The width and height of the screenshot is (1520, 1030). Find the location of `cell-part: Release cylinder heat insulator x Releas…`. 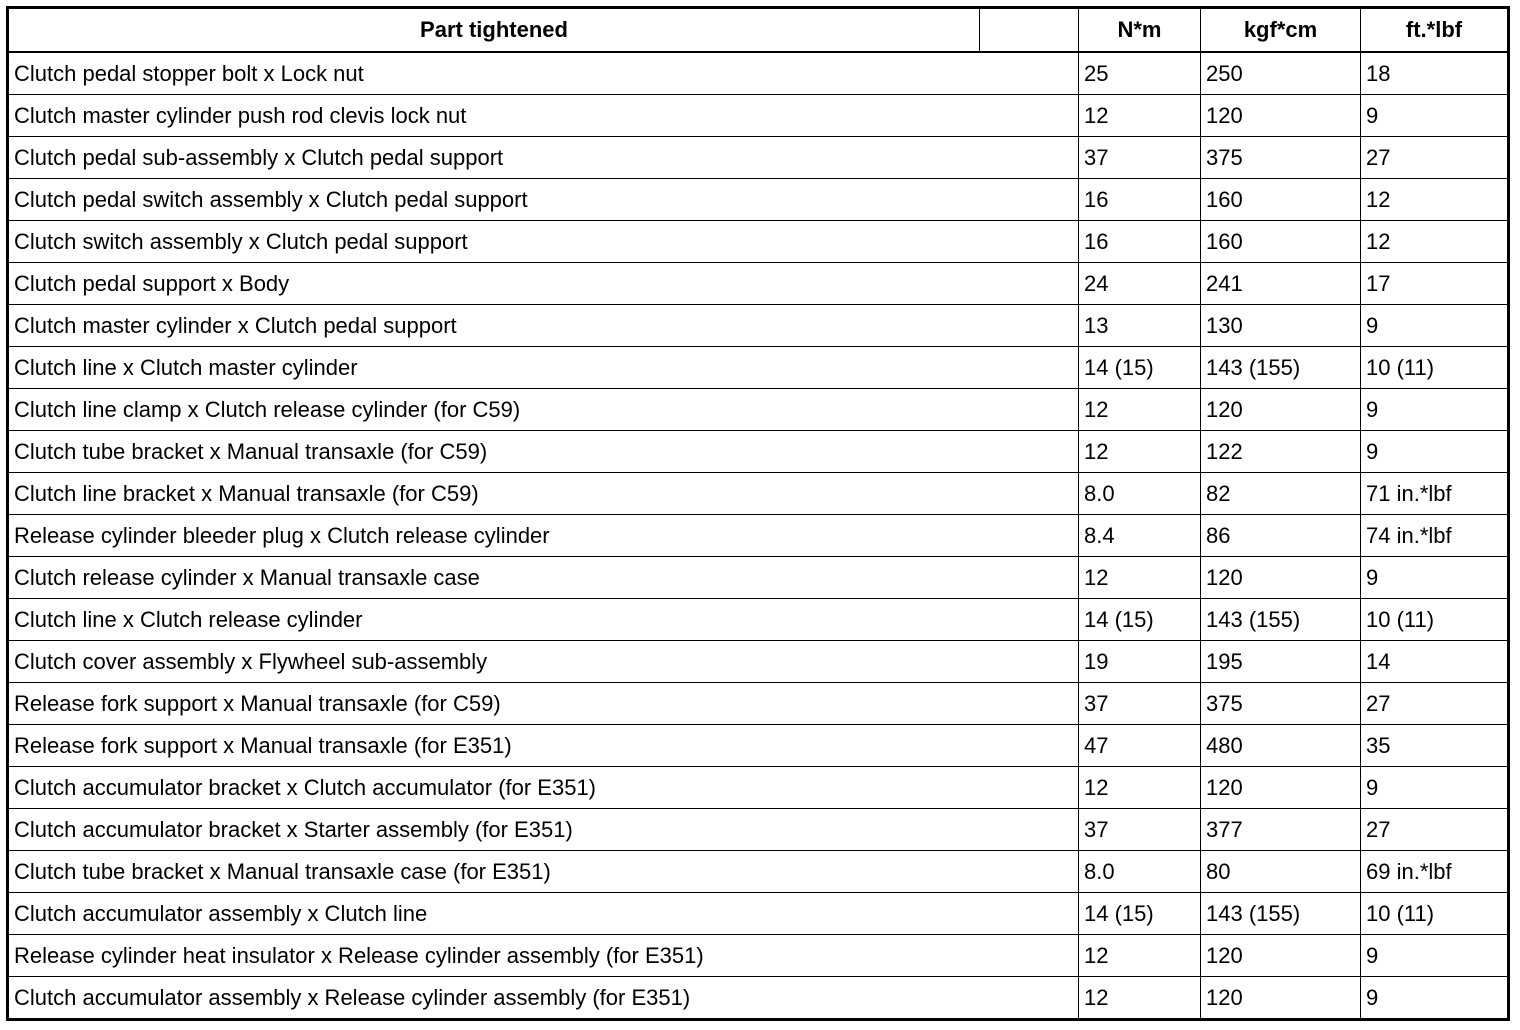

cell-part: Release cylinder heat insulator x Releas… is located at coordinates (543, 955).